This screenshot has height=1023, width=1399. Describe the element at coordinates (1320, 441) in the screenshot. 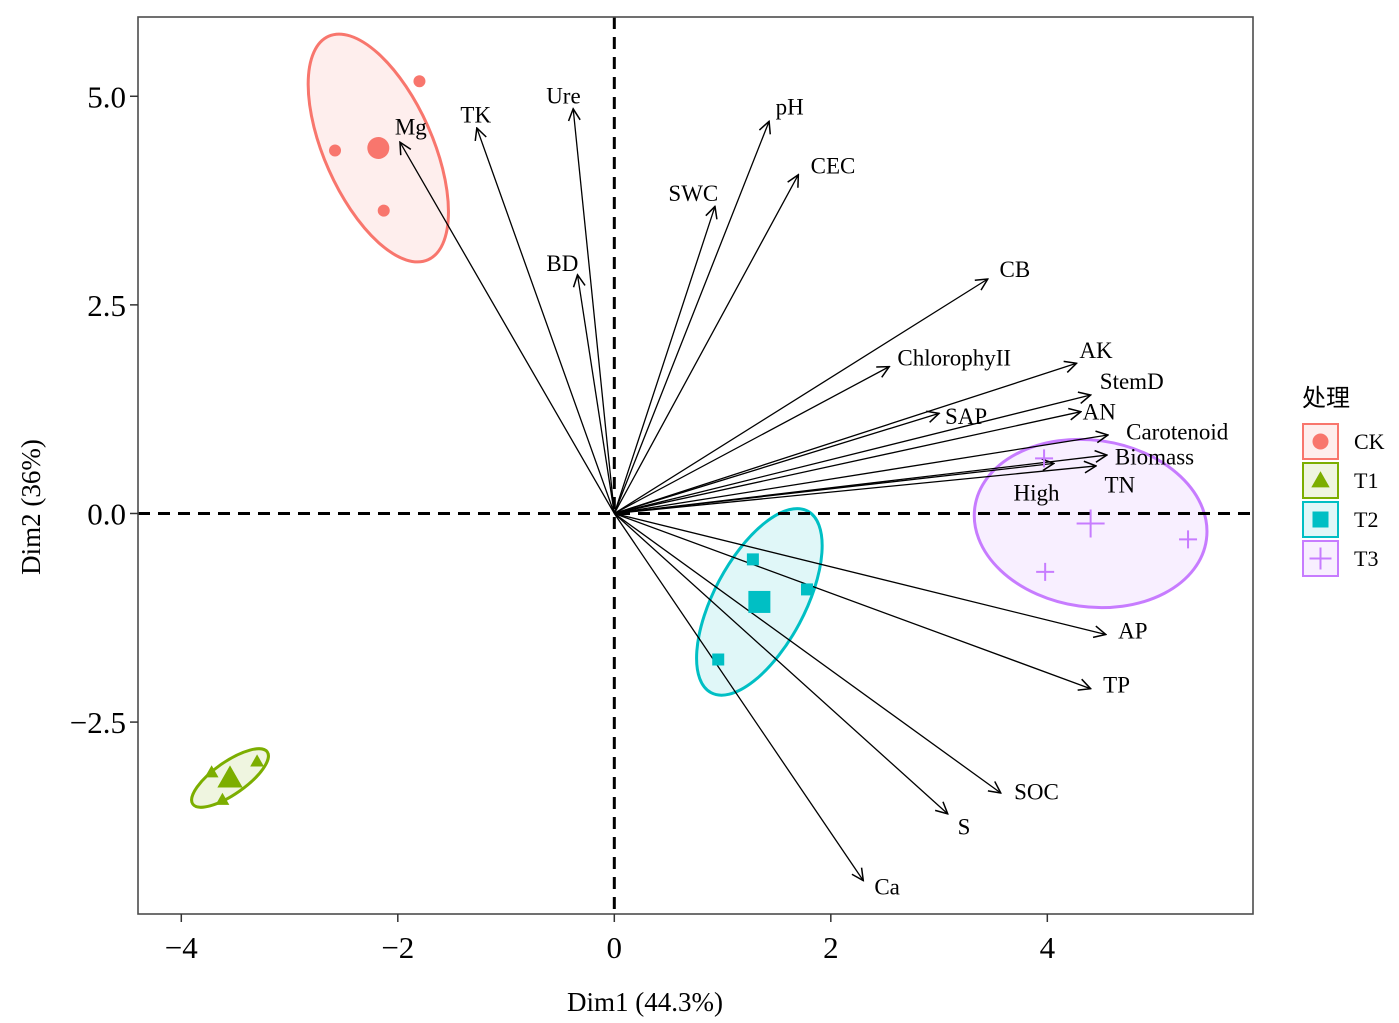

I see `legend-marker-ck` at that location.